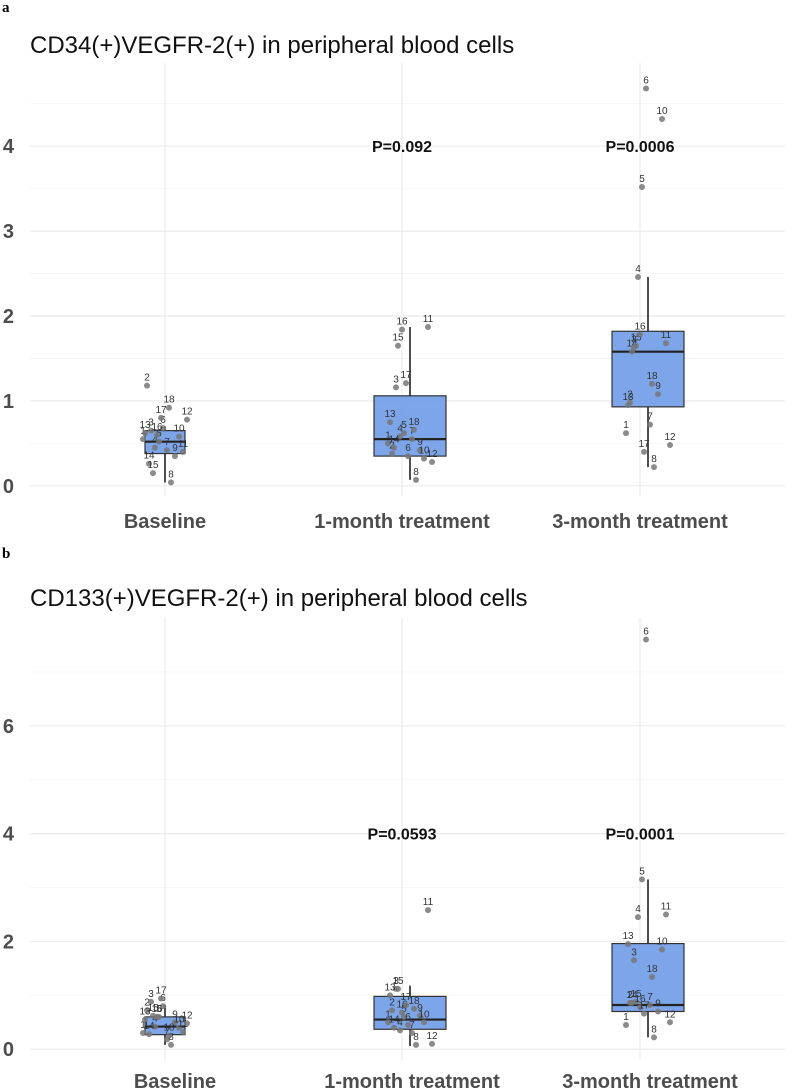  I want to click on data-point-label: 18, so click(414, 422).